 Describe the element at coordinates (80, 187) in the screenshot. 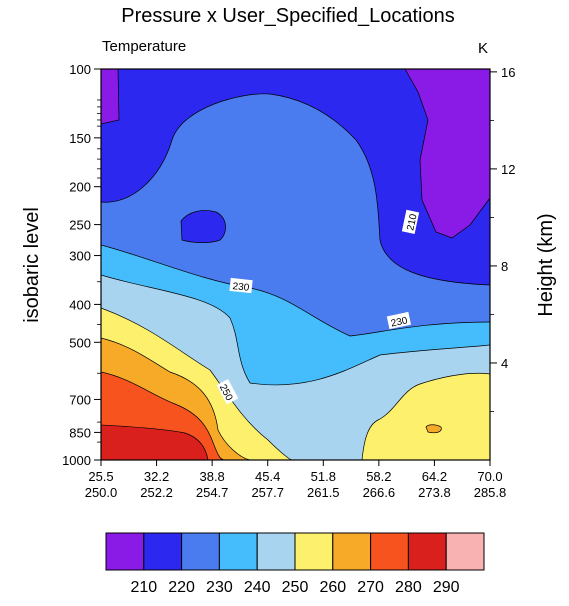

I see `y-tick-label: 200` at that location.